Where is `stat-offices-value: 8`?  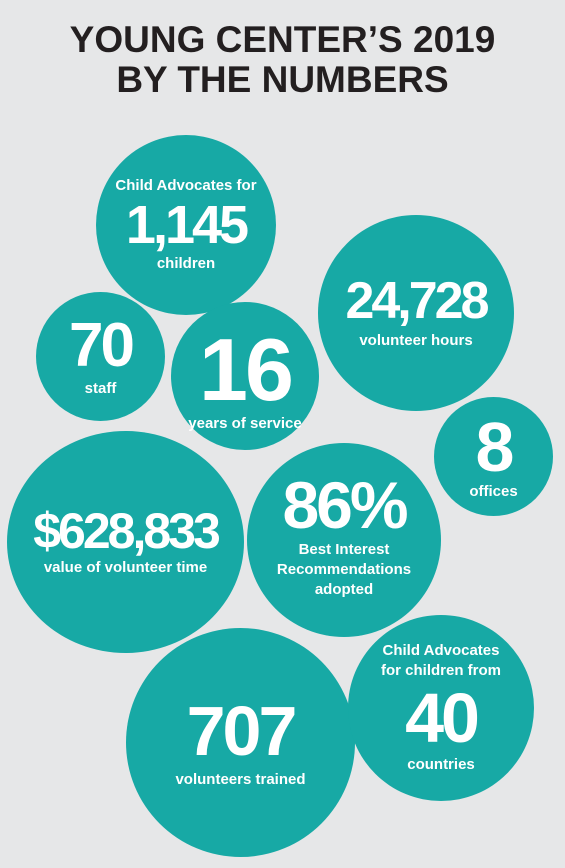 stat-offices-value: 8 is located at coordinates (494, 447).